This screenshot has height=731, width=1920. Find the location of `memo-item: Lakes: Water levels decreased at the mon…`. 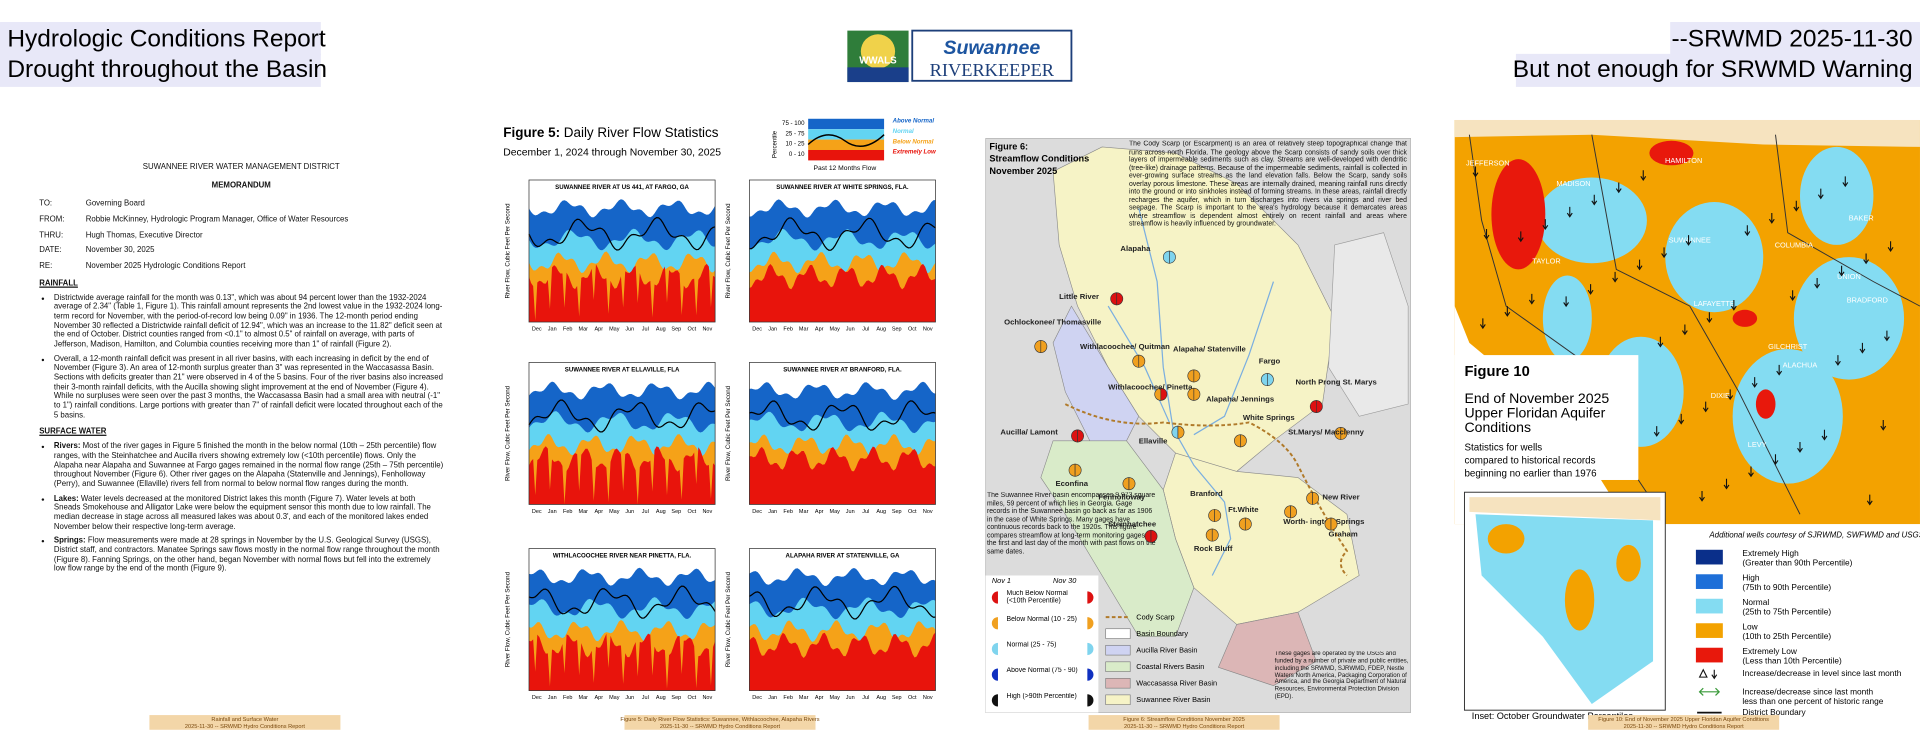

memo-item: Lakes: Water levels decreased at the mon… is located at coordinates (248, 513).